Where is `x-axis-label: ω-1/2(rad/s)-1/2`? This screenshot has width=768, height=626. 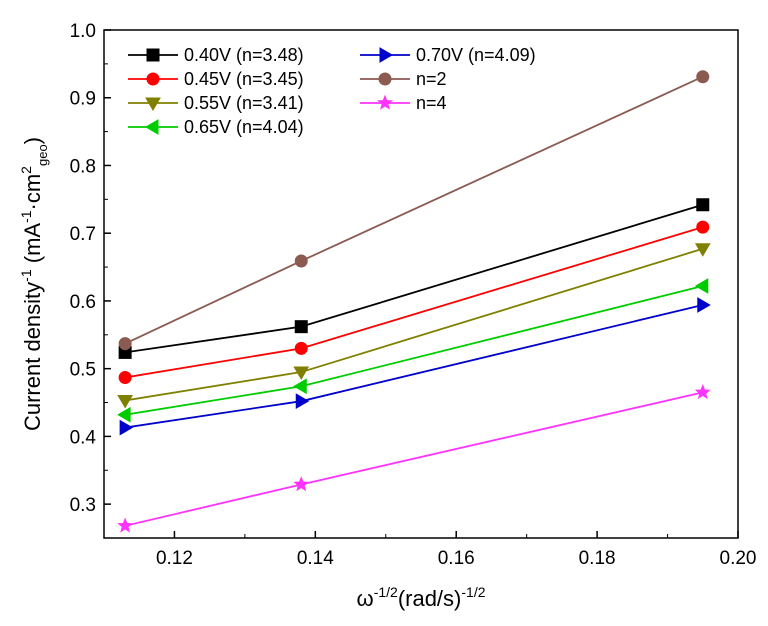
x-axis-label: ω-1/2(rad/s)-1/2 is located at coordinates (421, 597).